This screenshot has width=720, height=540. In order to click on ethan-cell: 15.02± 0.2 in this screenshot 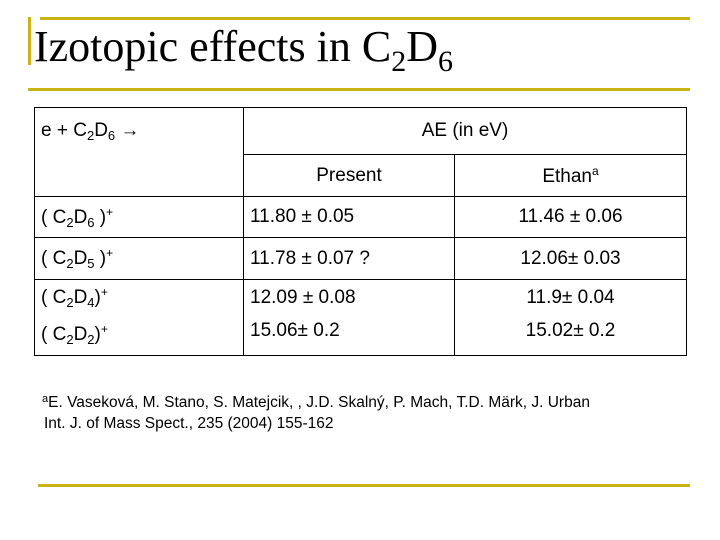, I will do `click(570, 335)`.